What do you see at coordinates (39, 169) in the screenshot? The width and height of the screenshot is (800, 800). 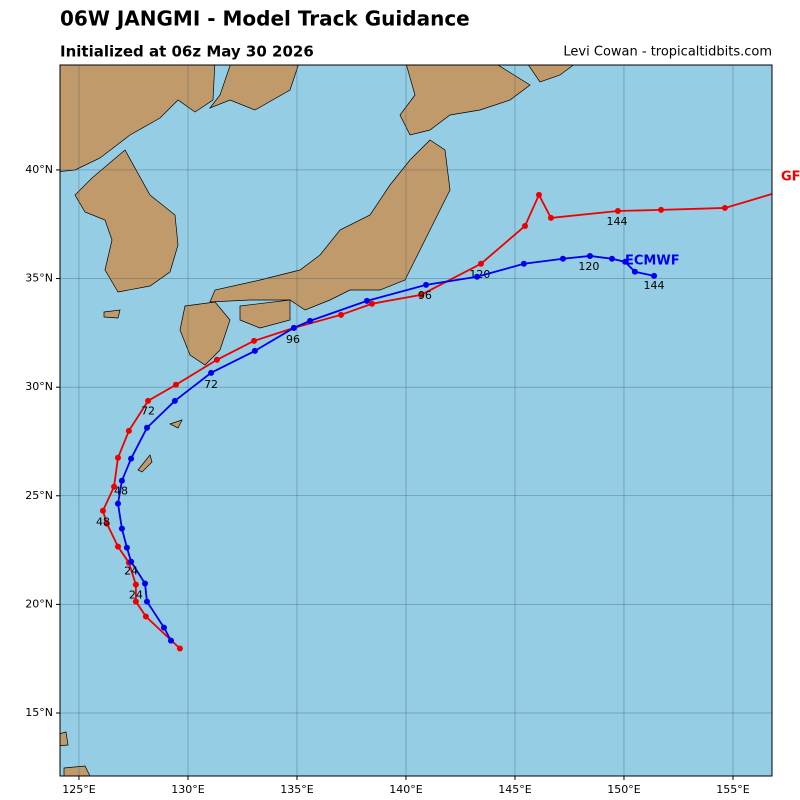 I see `y-tick-label: 40°N` at bounding box center [39, 169].